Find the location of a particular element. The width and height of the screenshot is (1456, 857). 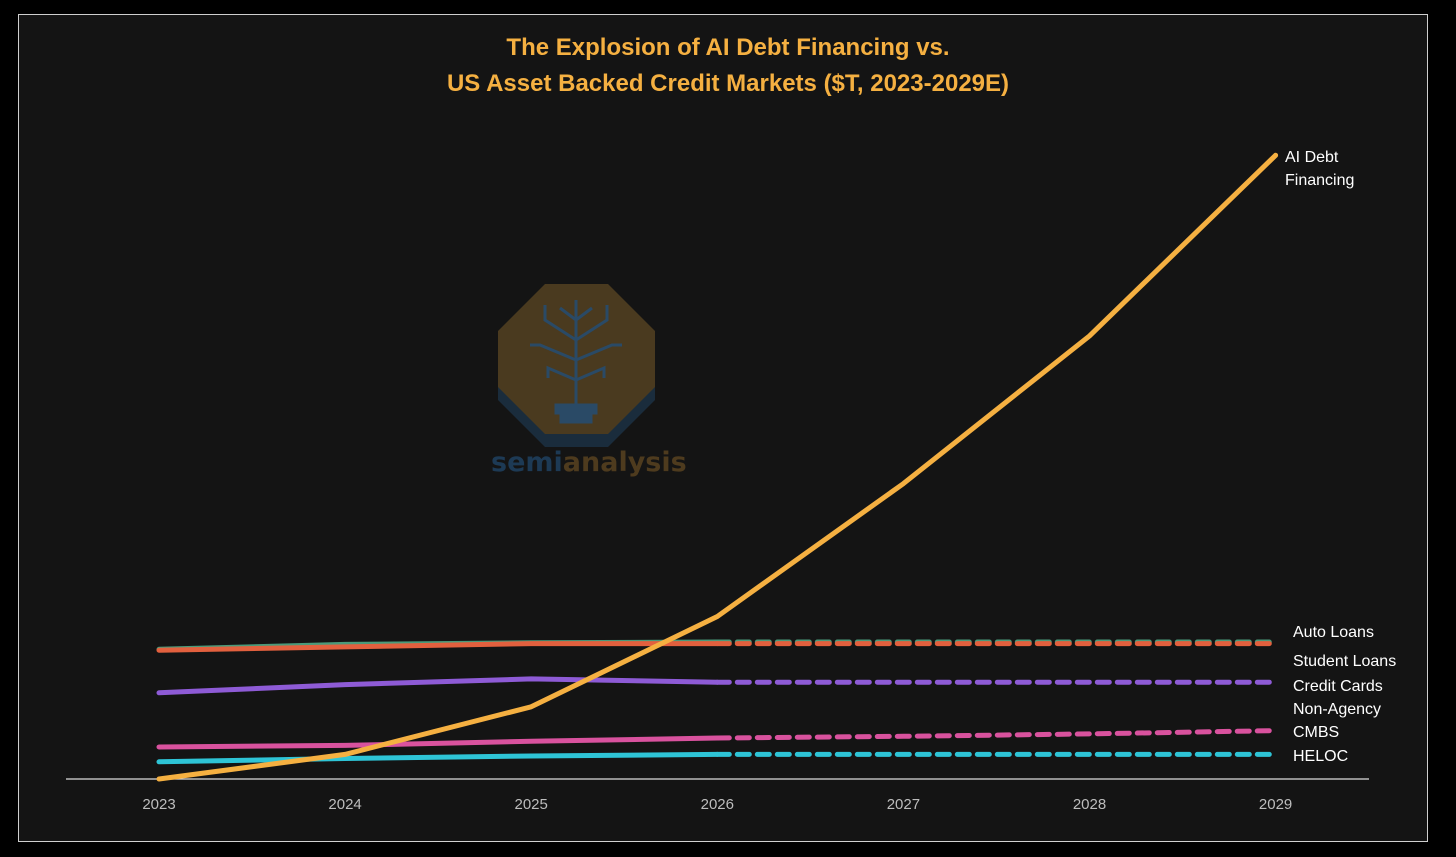

watermark: semianalysis is located at coordinates (589, 381).